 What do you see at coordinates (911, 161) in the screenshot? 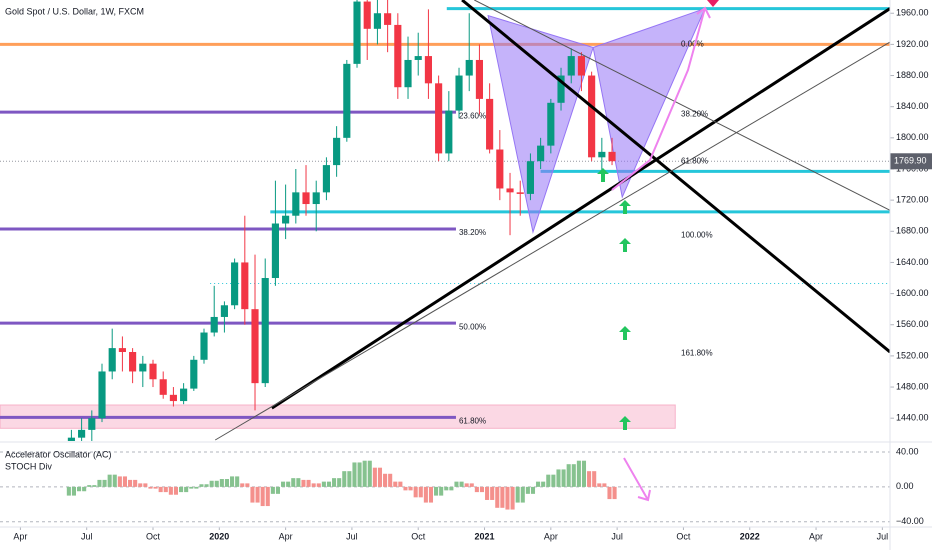
I see `last-price-box` at bounding box center [911, 161].